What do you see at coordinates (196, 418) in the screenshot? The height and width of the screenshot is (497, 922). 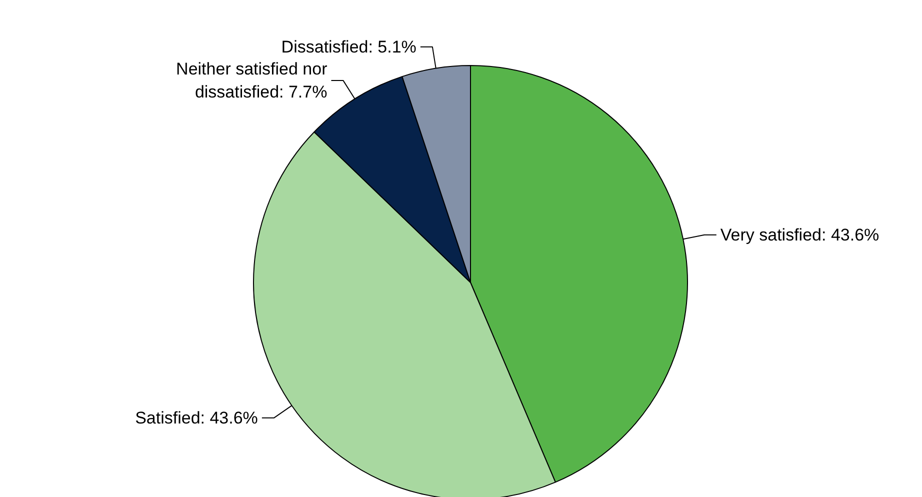 I see `slice-label: Satisfied: 43.6%` at bounding box center [196, 418].